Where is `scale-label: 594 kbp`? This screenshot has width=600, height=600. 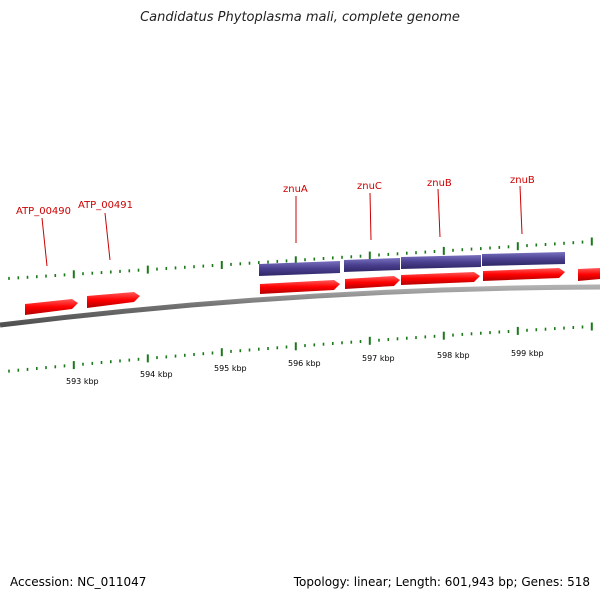 scale-label: 594 kbp is located at coordinates (156, 374).